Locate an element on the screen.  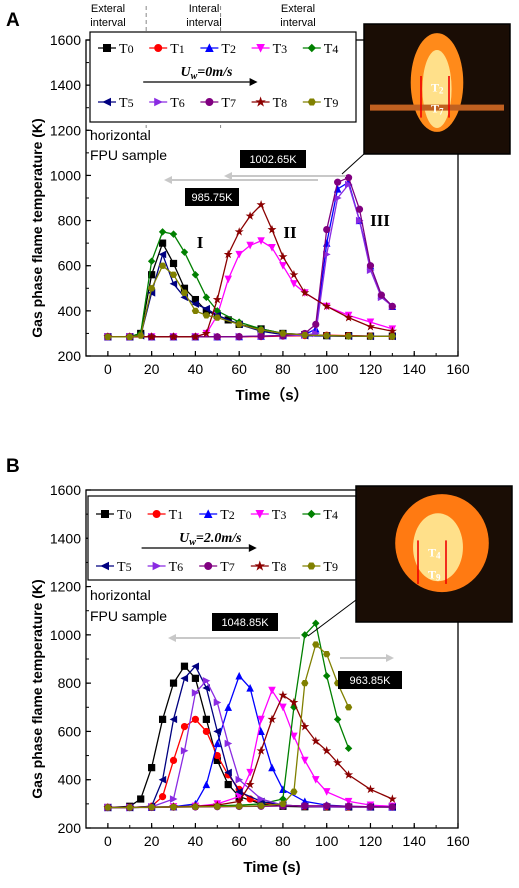
legend-marker-T9 is located at coordinates (311, 102).